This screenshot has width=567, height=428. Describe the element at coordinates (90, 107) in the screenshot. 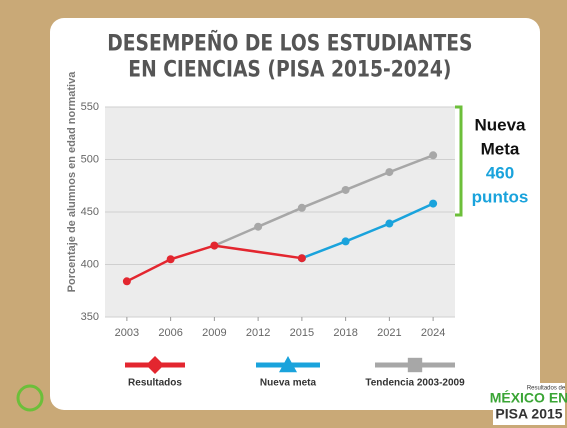

I see `y-tick-label: 550` at that location.